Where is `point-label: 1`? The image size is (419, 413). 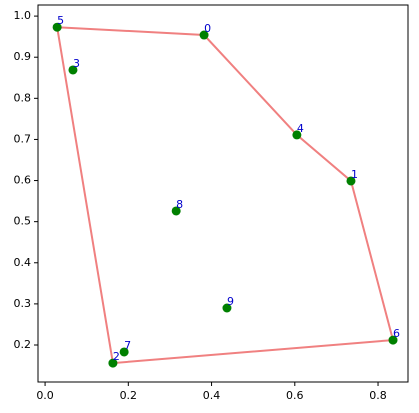 point-label: 1 is located at coordinates (354, 174).